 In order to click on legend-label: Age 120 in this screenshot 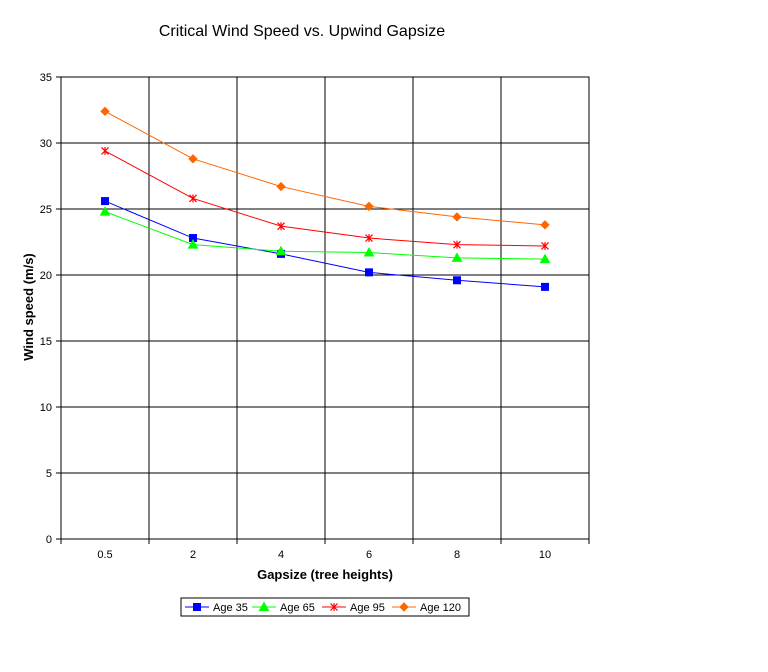, I will do `click(440, 608)`.